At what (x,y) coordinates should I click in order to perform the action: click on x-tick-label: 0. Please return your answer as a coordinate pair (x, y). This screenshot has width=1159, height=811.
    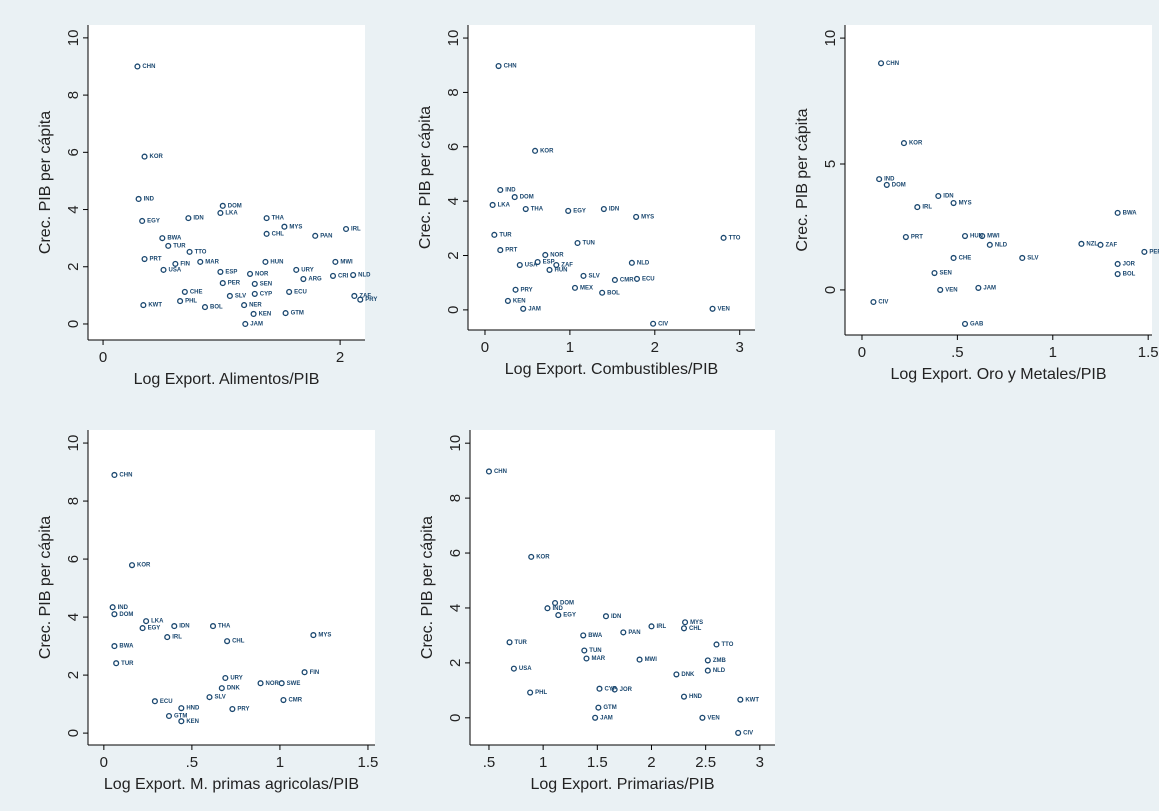
    Looking at the image, I should click on (103, 357).